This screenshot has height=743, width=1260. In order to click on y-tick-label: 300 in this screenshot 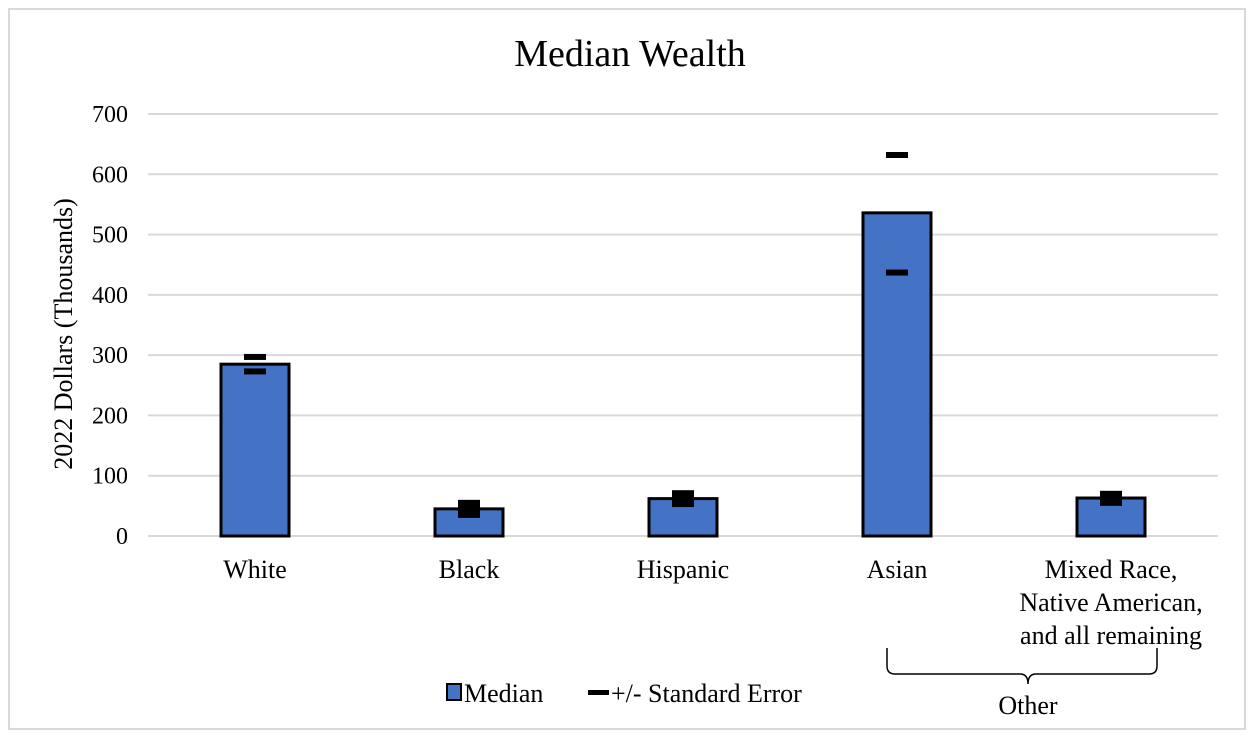, I will do `click(110, 356)`.